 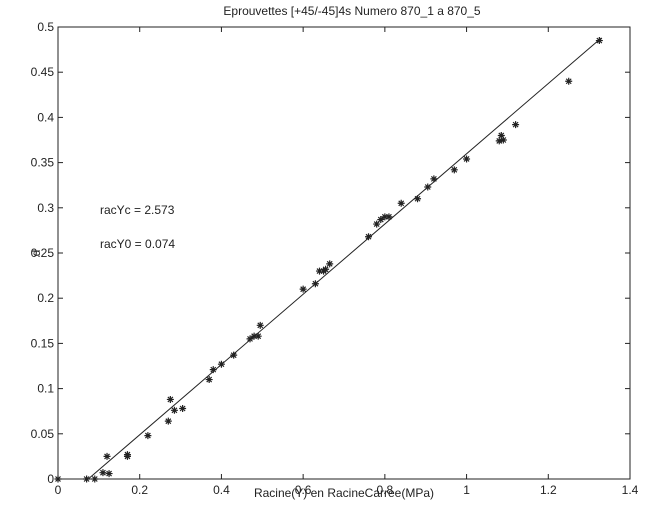 I want to click on x-axis-label: Racine(Y) en RacineCarree(MPa), so click(x=344, y=493).